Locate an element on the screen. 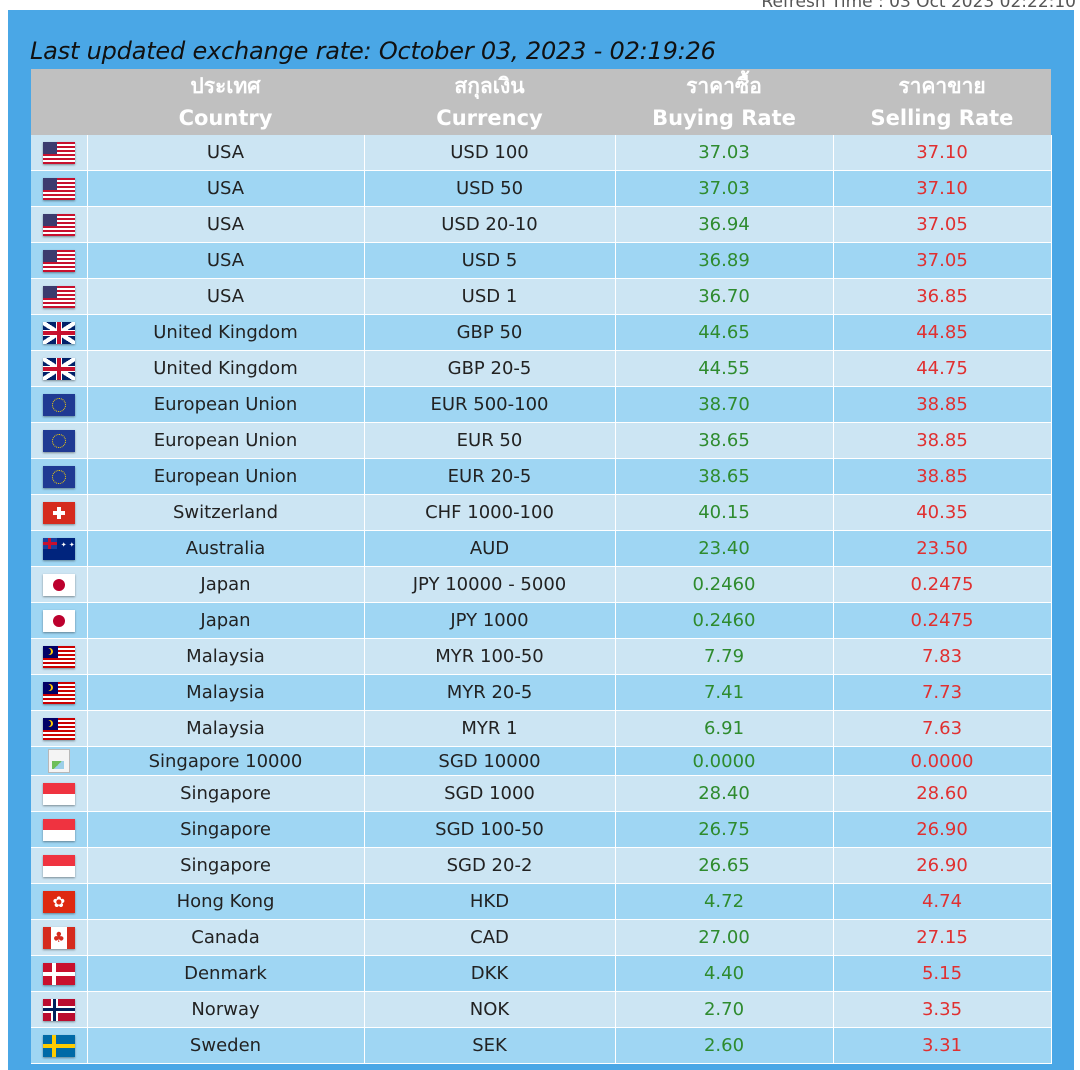  currency-header-english: Currency is located at coordinates (489, 118).